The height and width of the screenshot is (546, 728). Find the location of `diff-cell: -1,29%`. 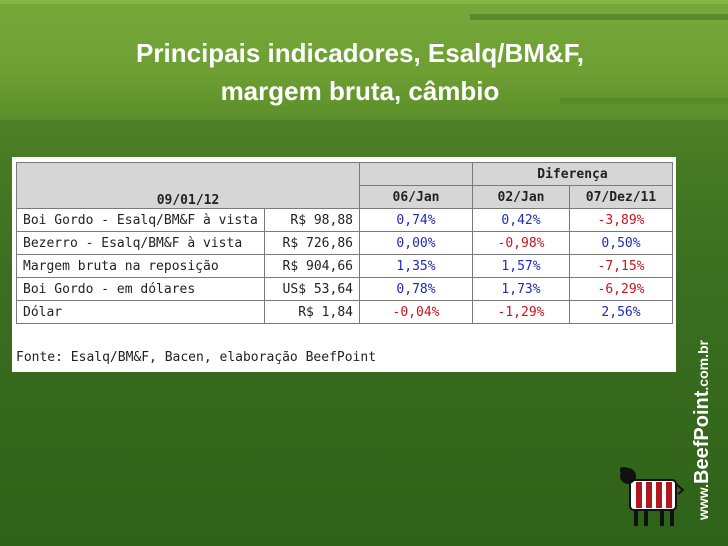

diff-cell: -1,29% is located at coordinates (521, 312).